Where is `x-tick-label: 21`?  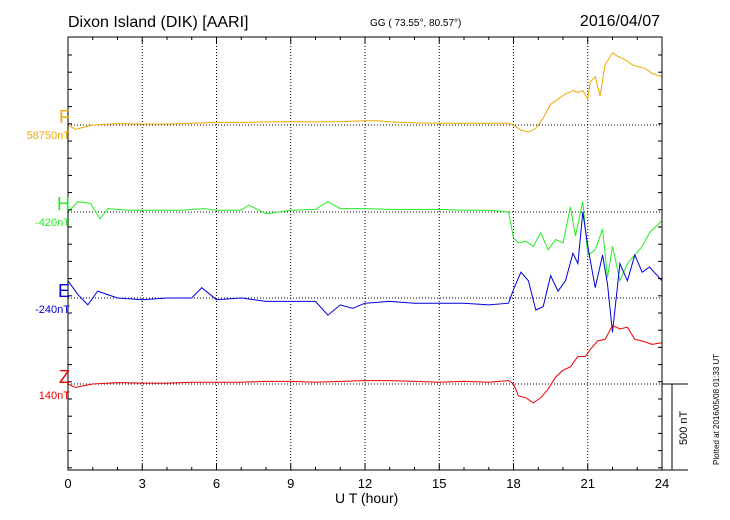 x-tick-label: 21 is located at coordinates (588, 483).